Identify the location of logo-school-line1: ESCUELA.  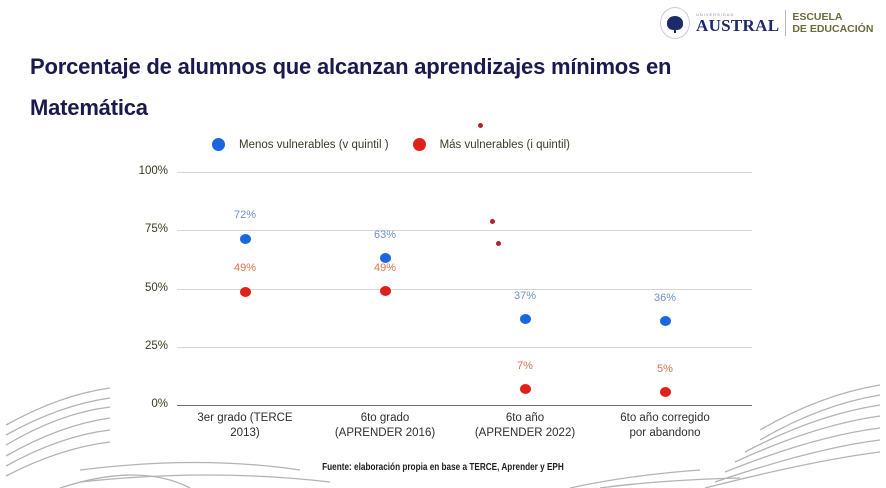
(817, 17).